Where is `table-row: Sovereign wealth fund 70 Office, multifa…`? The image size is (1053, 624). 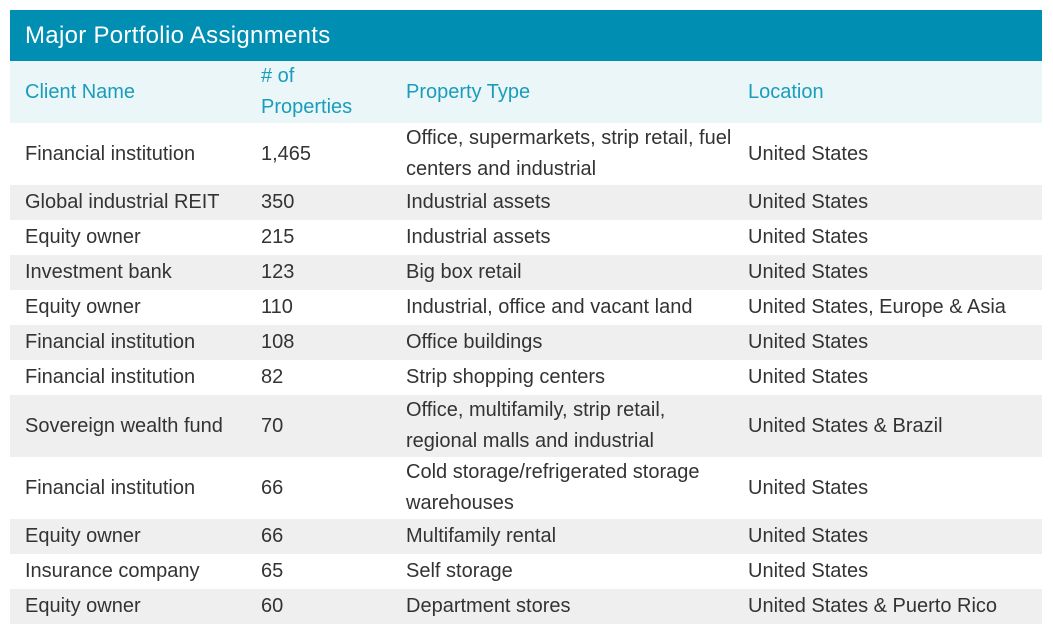 table-row: Sovereign wealth fund 70 Office, multifa… is located at coordinates (526, 426).